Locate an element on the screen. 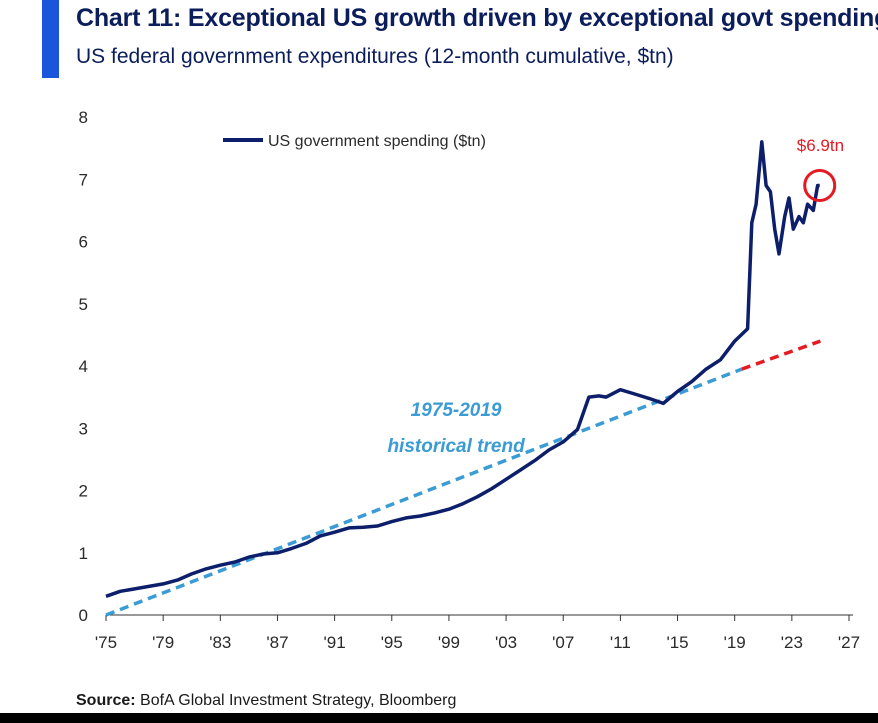  accent-bar is located at coordinates (50, 39).